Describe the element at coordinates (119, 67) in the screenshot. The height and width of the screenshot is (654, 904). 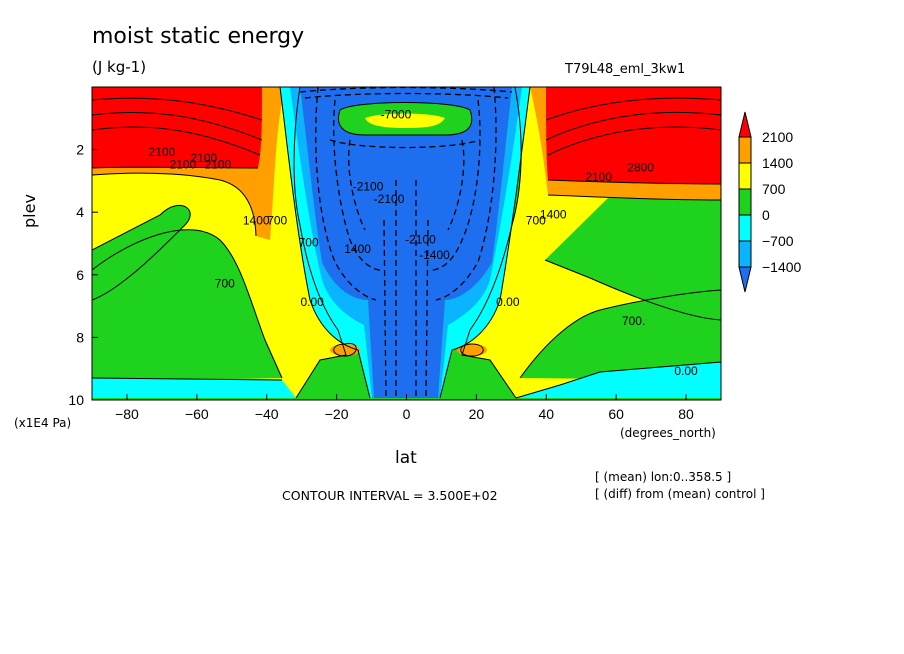
I see `chart-units: (J kg-1)` at that location.